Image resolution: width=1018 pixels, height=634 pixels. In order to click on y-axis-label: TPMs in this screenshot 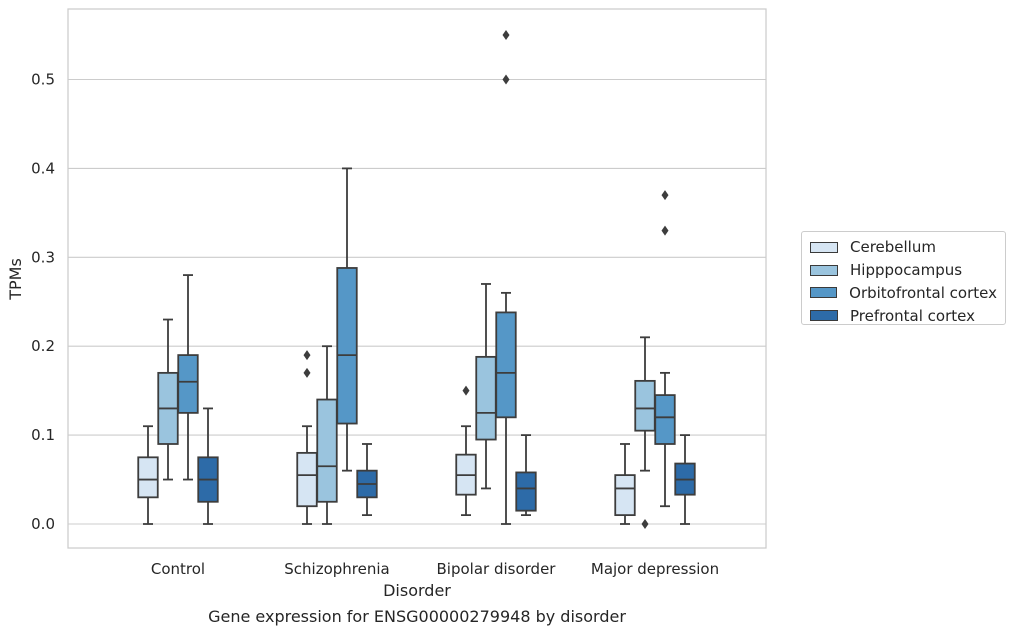, I will do `click(15, 279)`.